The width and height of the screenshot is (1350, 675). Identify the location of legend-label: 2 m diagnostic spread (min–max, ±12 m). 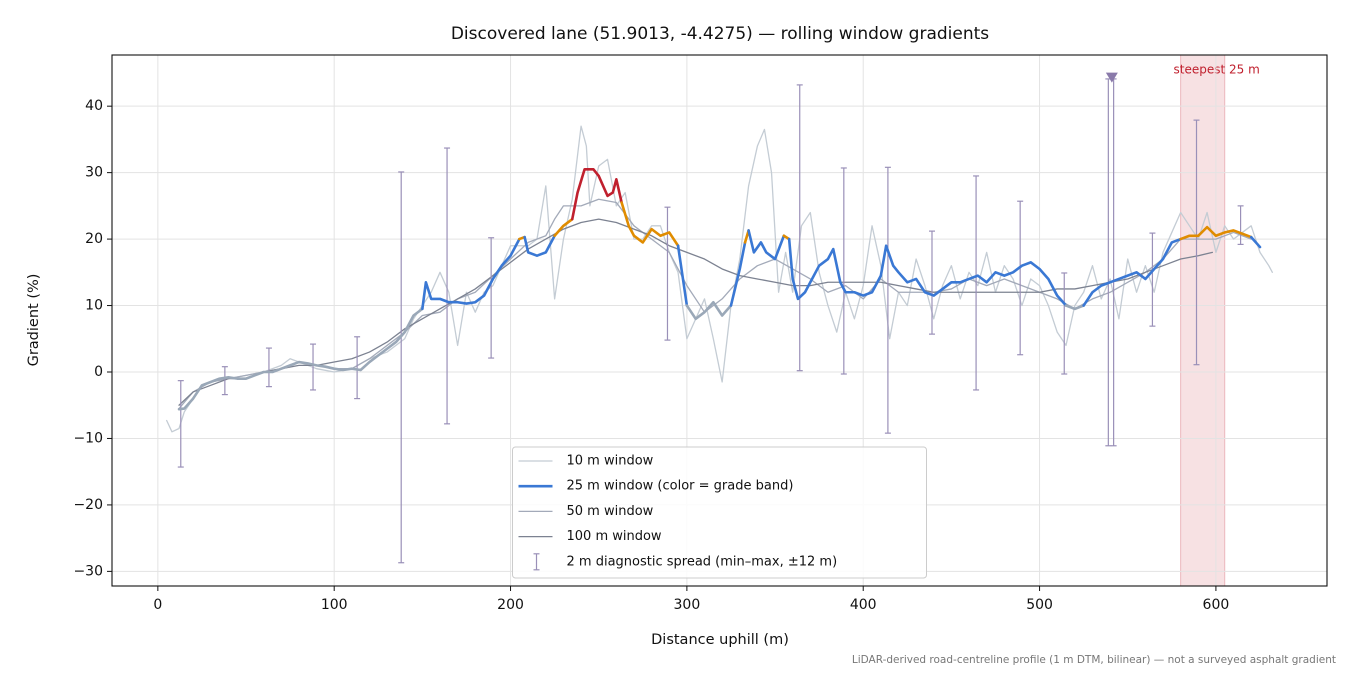
(702, 561).